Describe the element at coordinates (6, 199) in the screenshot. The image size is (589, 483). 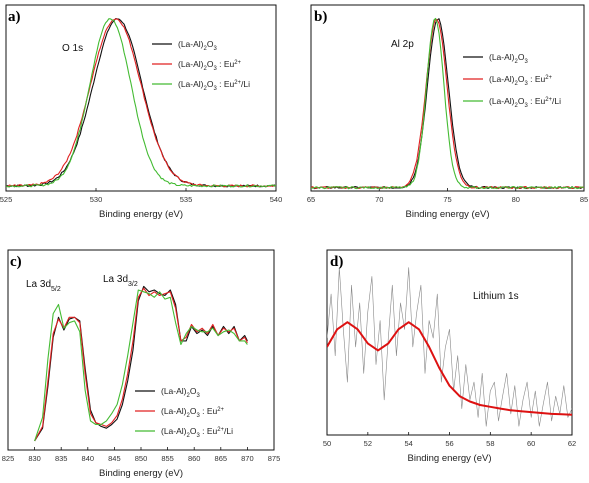
I see `x-tick-label: 525` at that location.